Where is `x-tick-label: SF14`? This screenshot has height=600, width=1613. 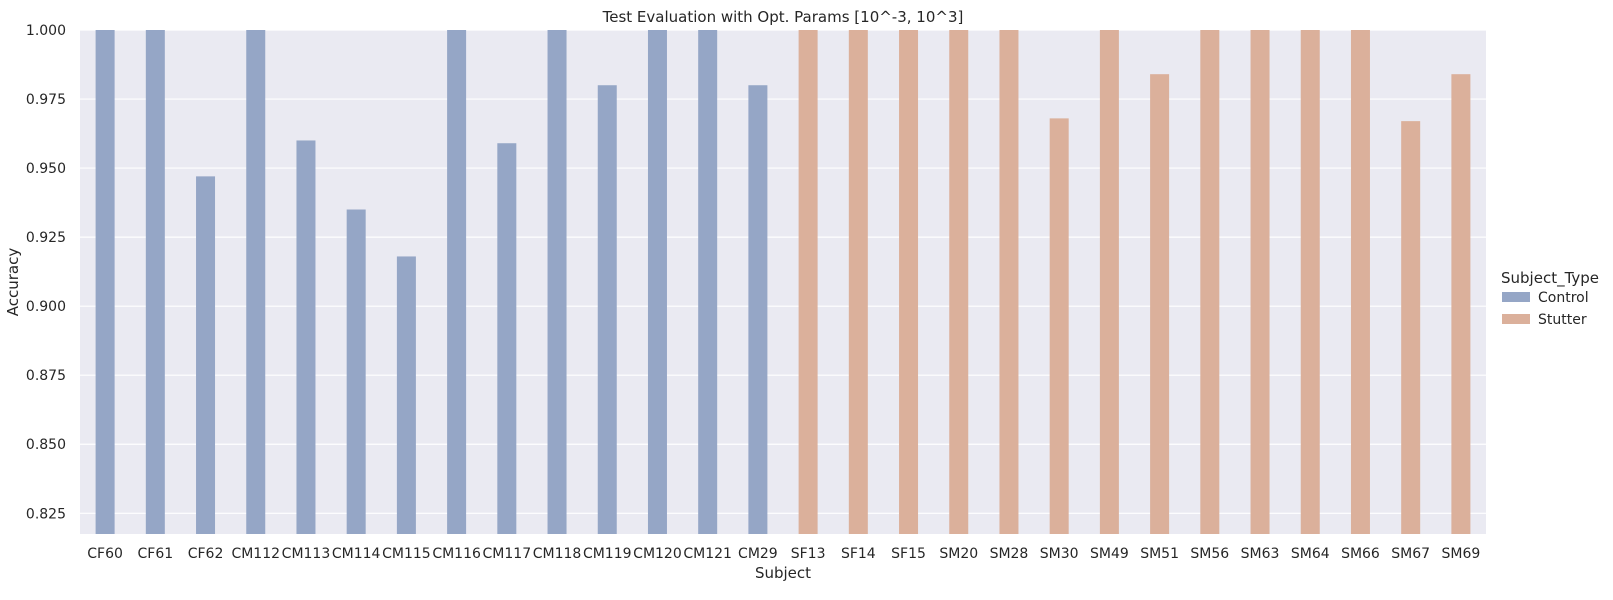
x-tick-label: SF14 is located at coordinates (858, 554).